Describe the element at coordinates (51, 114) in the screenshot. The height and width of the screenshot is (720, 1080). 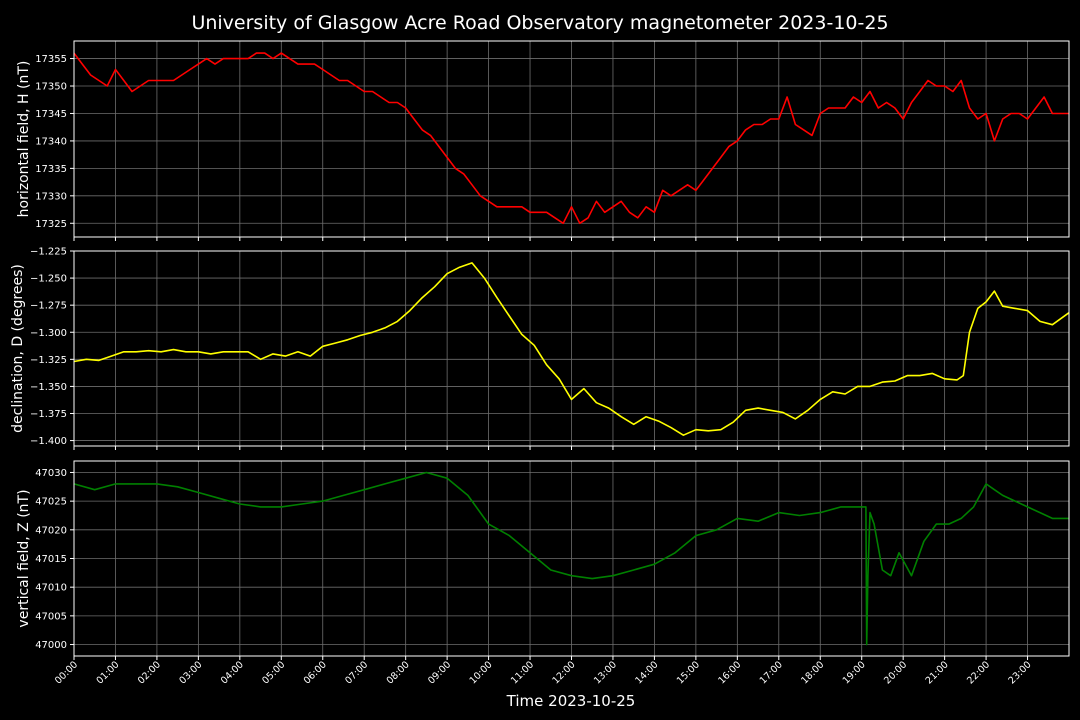
I see `y-tick-label: 17345` at that location.